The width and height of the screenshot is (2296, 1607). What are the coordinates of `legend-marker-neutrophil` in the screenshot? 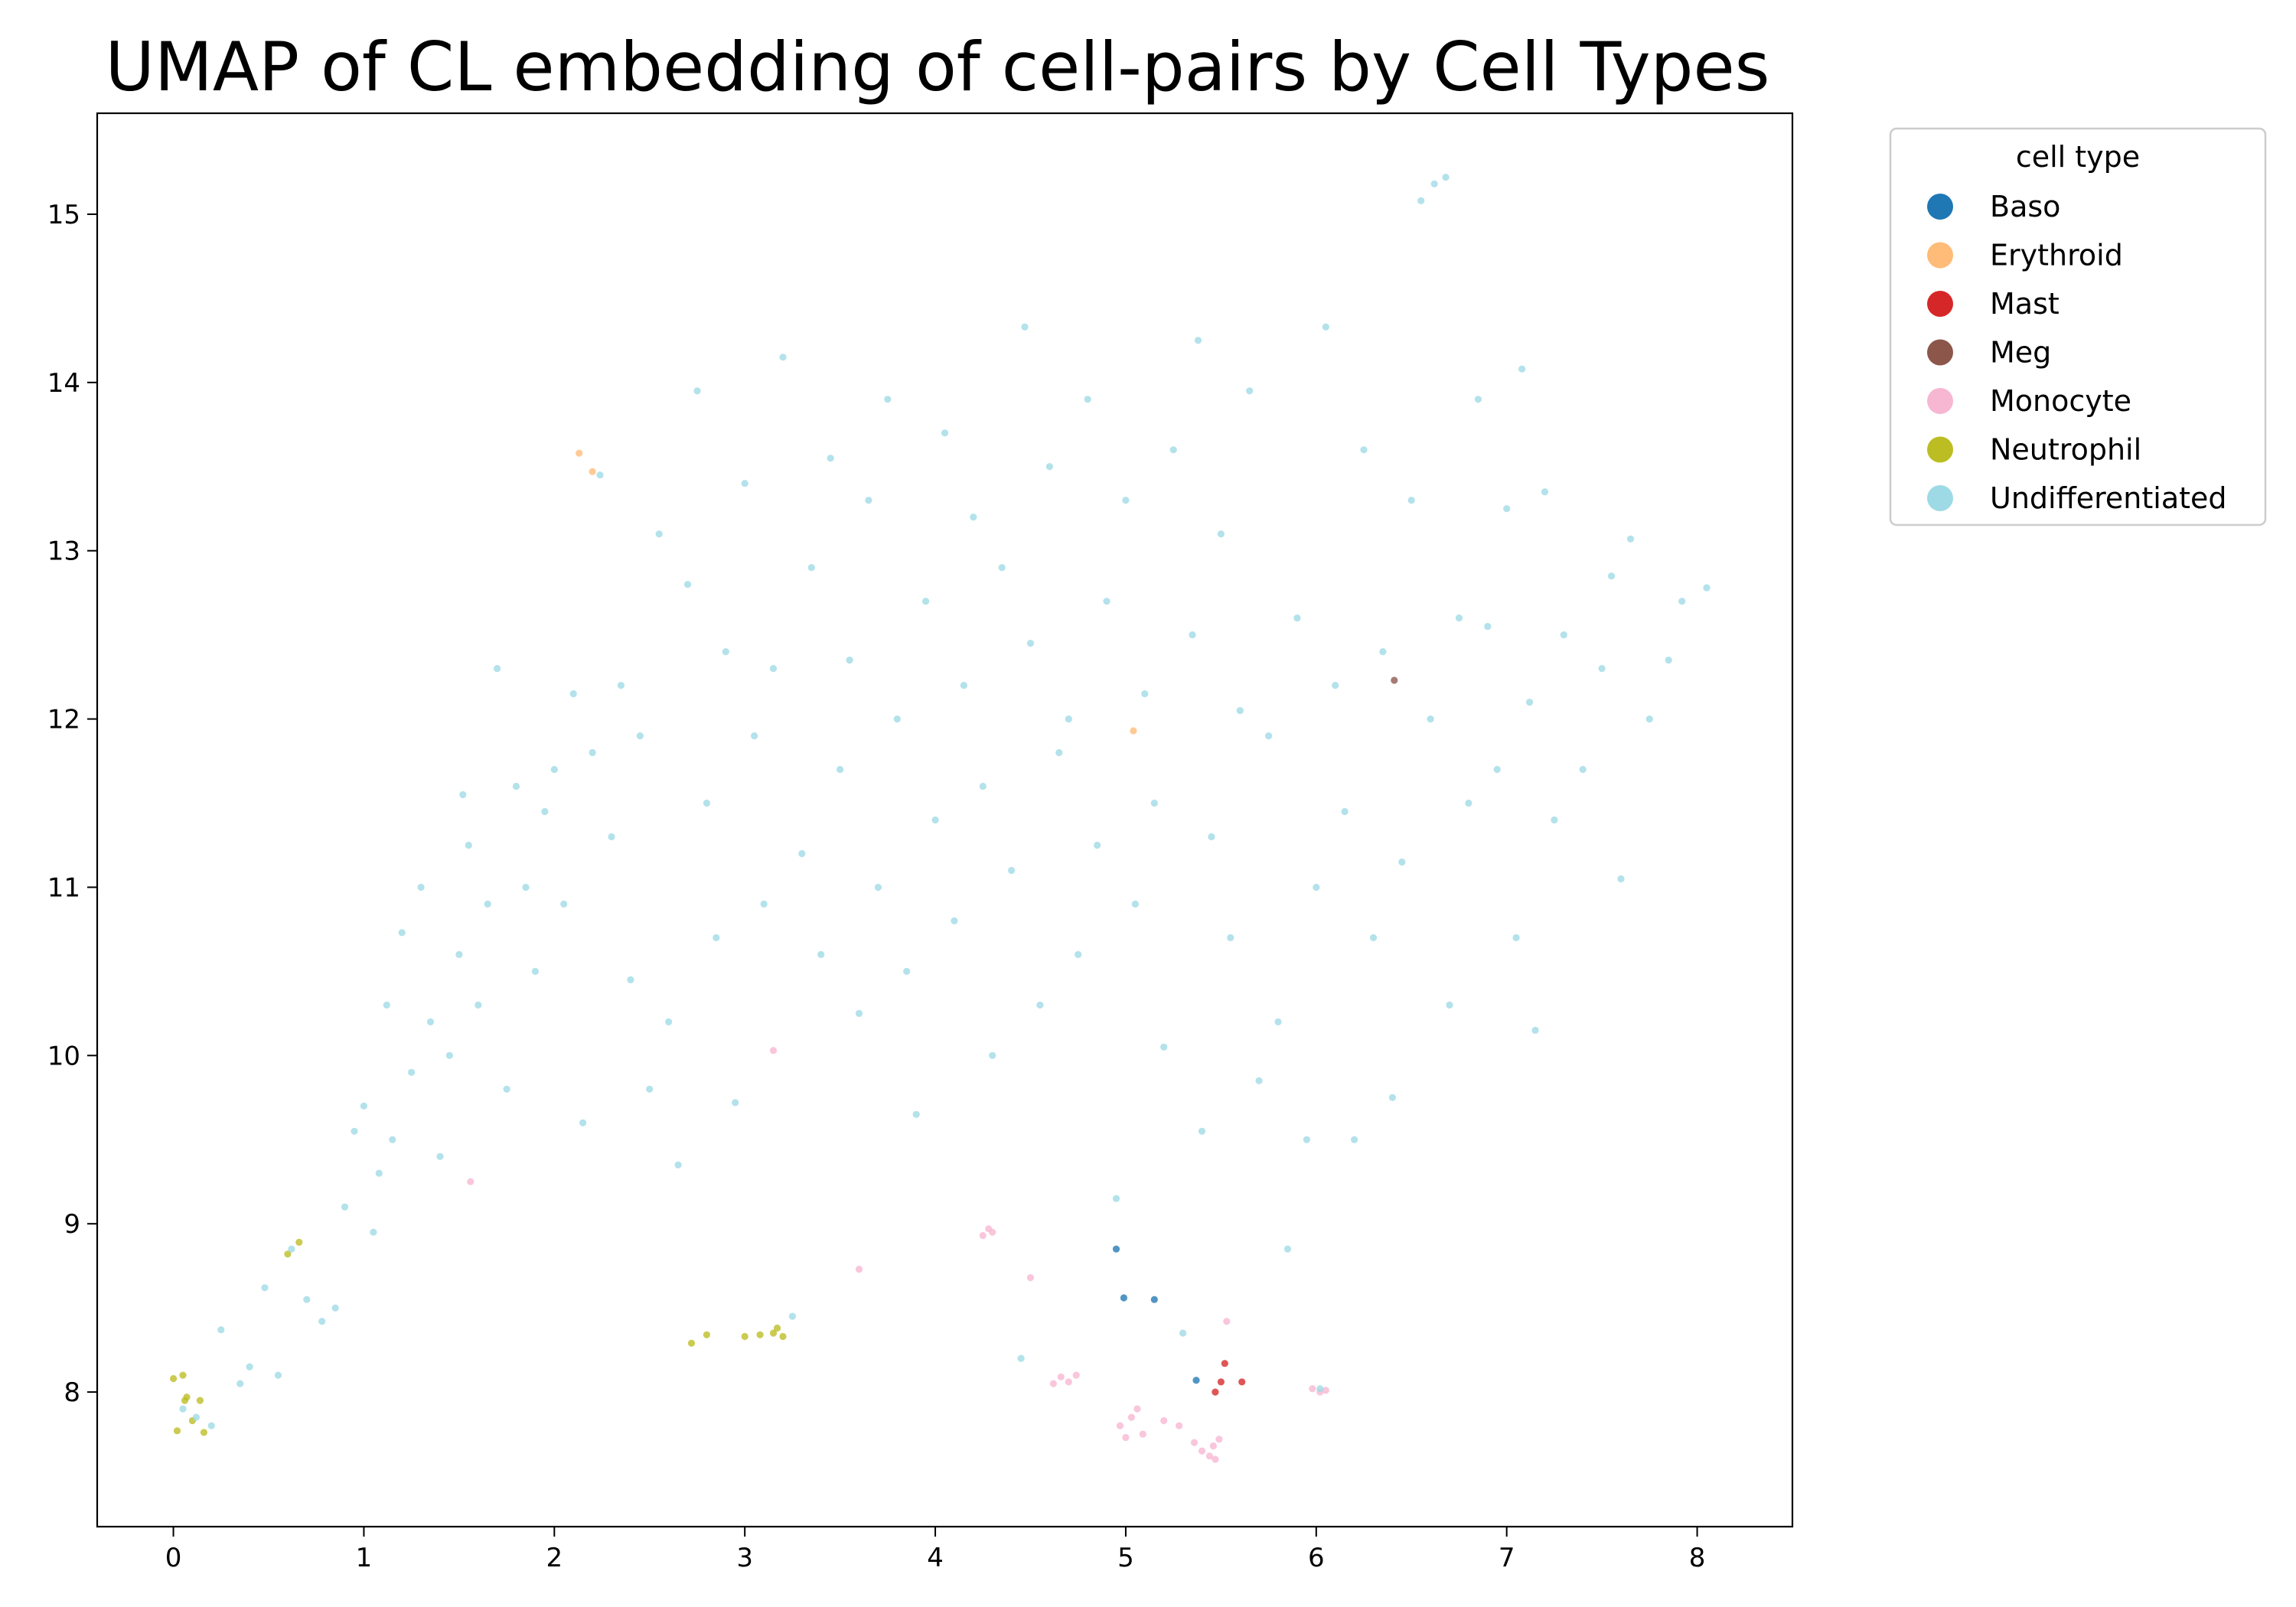 It's located at (1940, 449).